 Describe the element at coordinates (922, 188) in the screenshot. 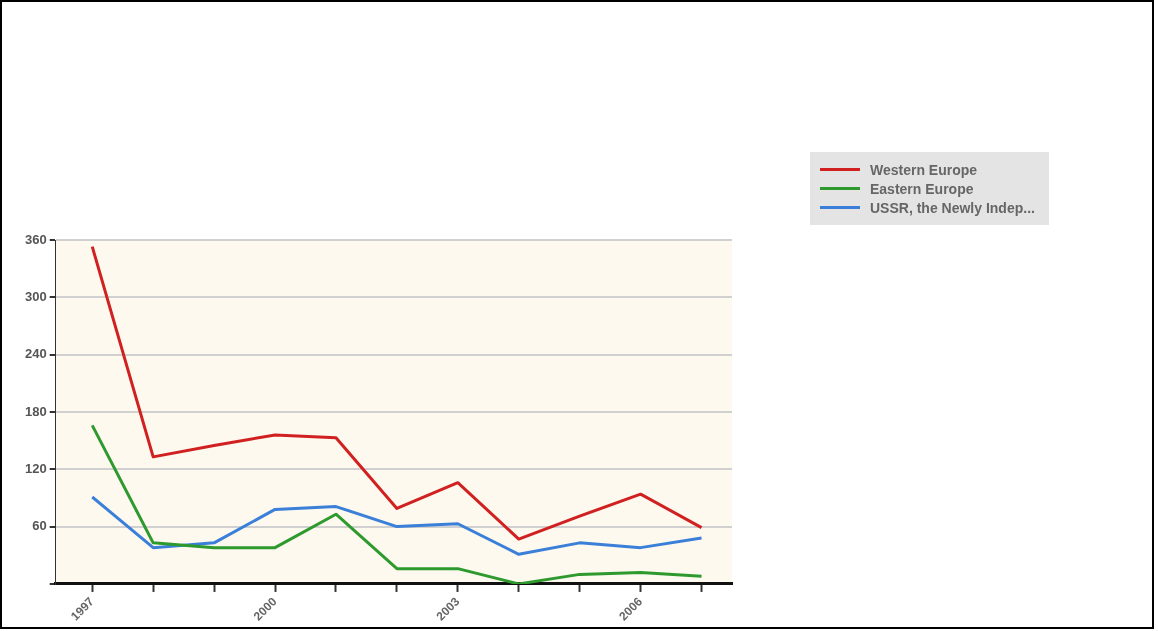

I see `legend-label: Eastern Europe` at that location.